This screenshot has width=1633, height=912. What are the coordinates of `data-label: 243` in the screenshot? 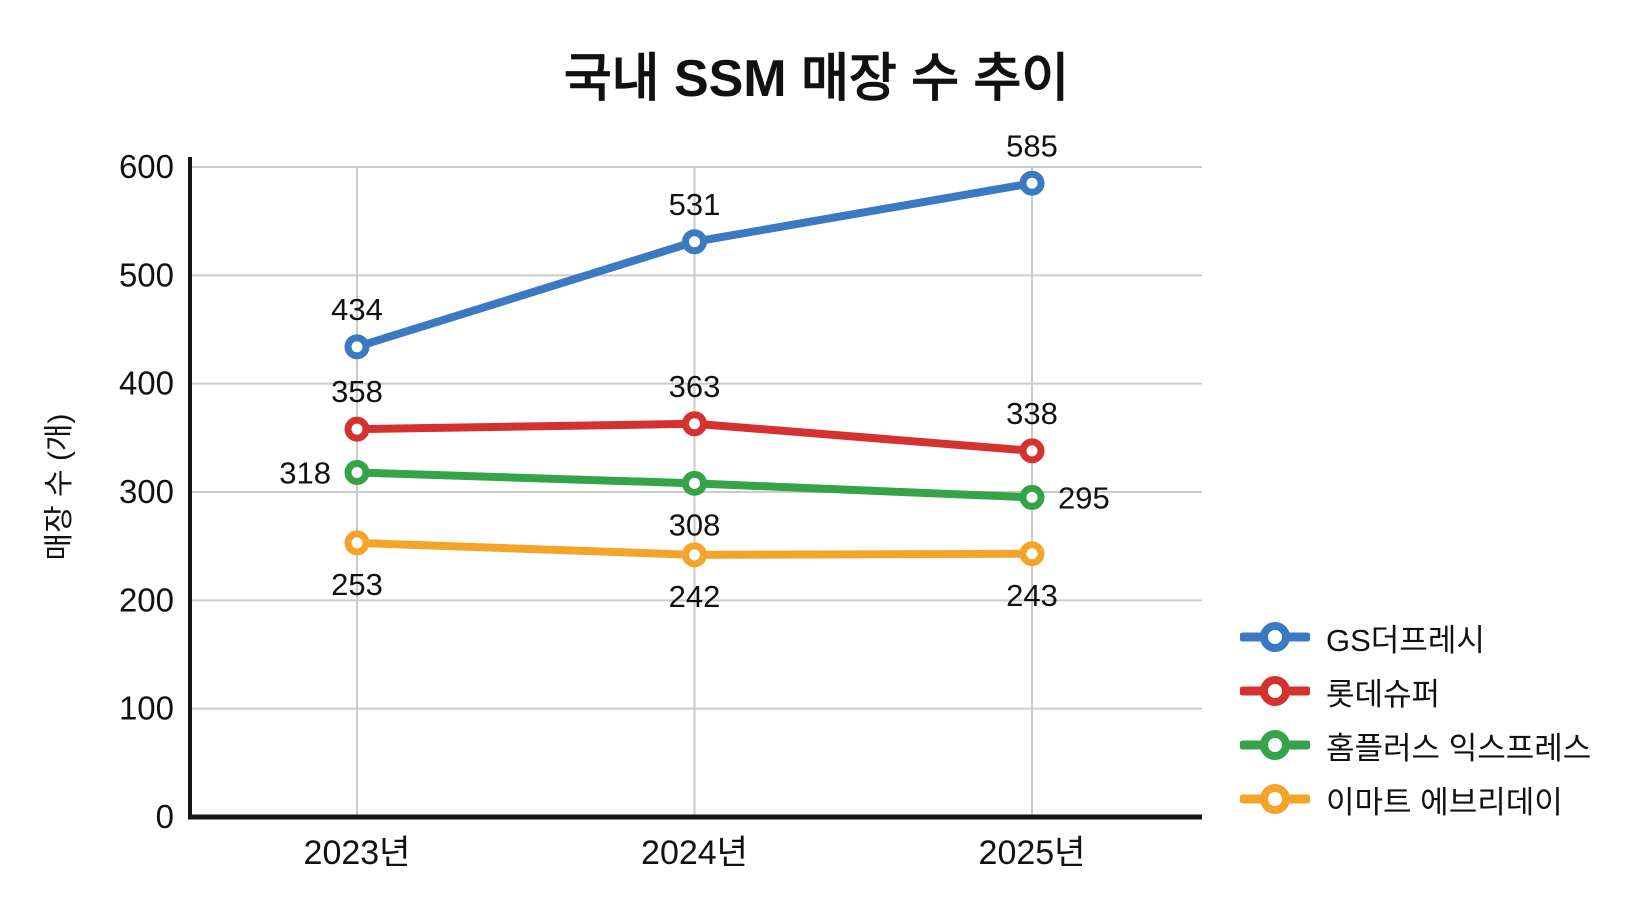 It's located at (1032, 595).